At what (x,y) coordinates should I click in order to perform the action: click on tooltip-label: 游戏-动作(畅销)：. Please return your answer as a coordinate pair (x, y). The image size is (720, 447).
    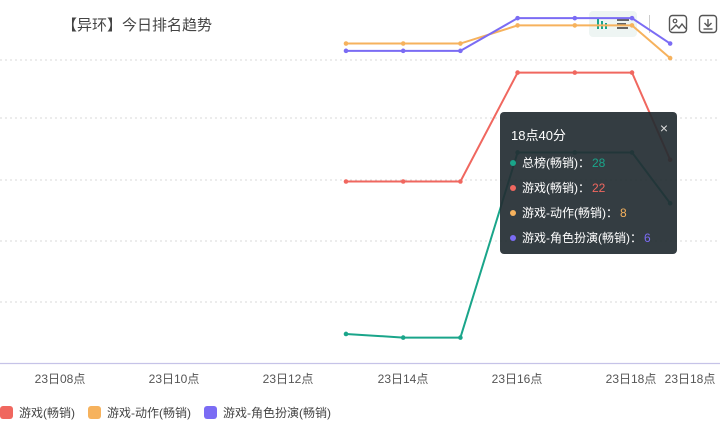
    Looking at the image, I should click on (570, 213).